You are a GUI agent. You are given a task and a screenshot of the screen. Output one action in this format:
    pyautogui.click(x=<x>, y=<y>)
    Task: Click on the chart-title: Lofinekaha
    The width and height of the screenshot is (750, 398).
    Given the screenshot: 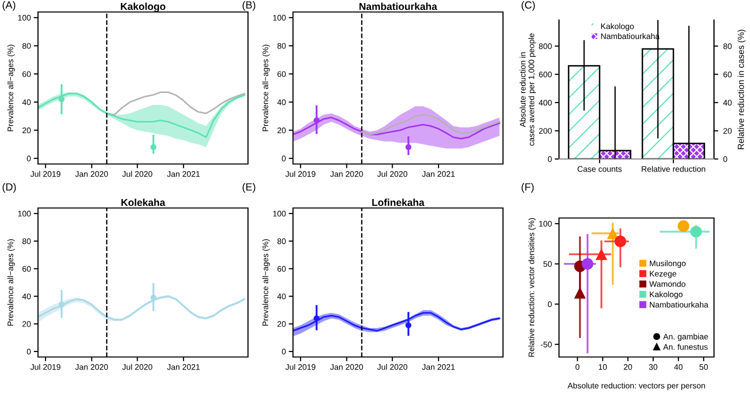 What is the action you would take?
    pyautogui.click(x=398, y=202)
    